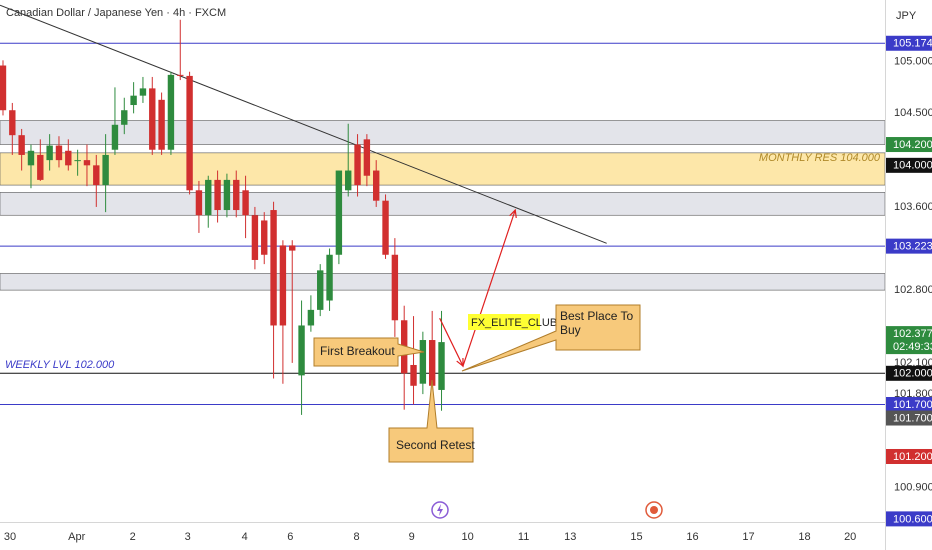 The image size is (932, 550). I want to click on x-tick-label: 4, so click(245, 537).